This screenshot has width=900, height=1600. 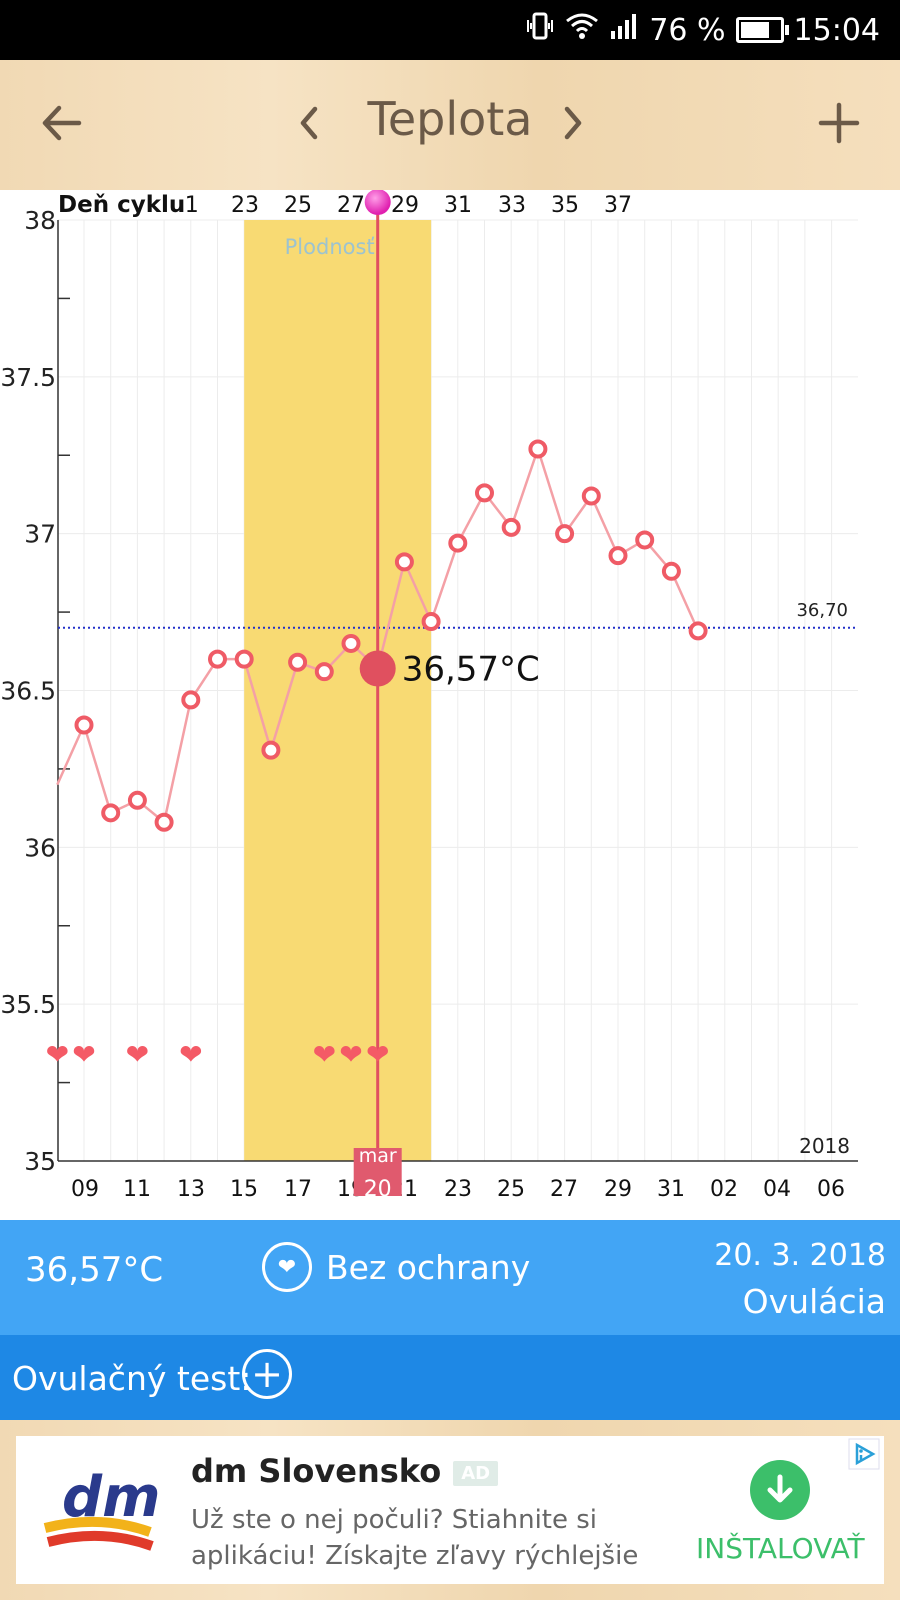 I want to click on year-label: 2018, so click(x=824, y=1146).